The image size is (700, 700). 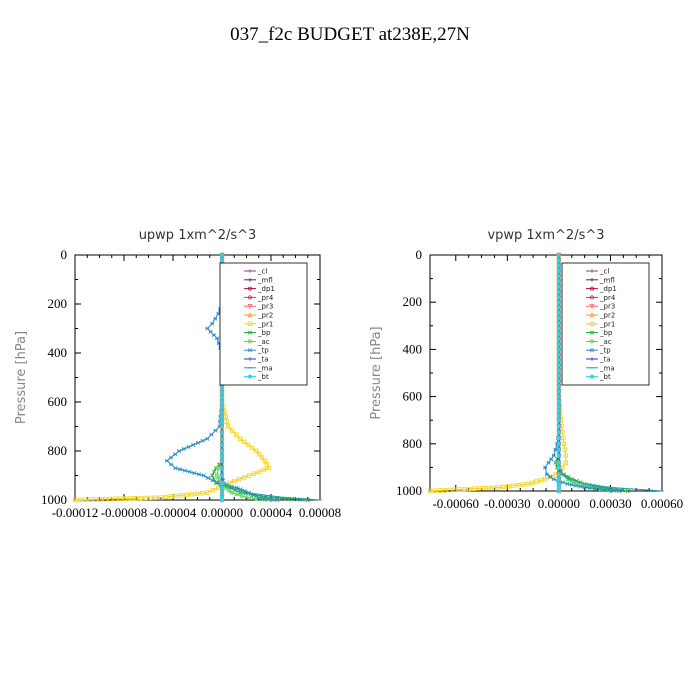 I want to click on y-tick-label: 0, so click(x=419, y=254).